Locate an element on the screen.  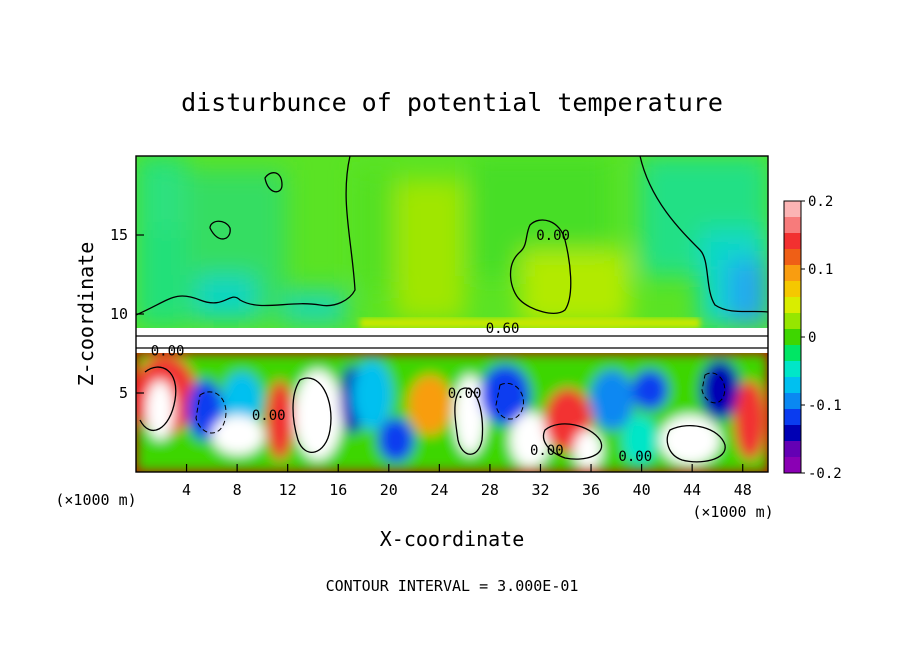
x-tick-label: 4 is located at coordinates (186, 490).